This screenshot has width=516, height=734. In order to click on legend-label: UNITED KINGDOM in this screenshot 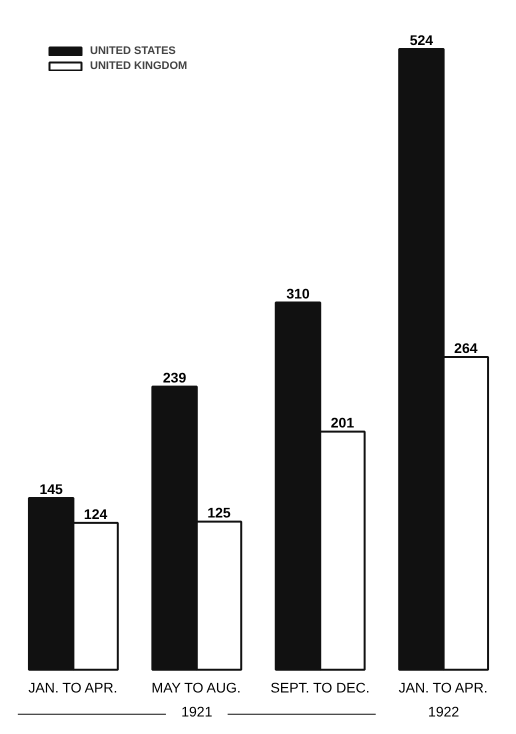, I will do `click(139, 66)`.